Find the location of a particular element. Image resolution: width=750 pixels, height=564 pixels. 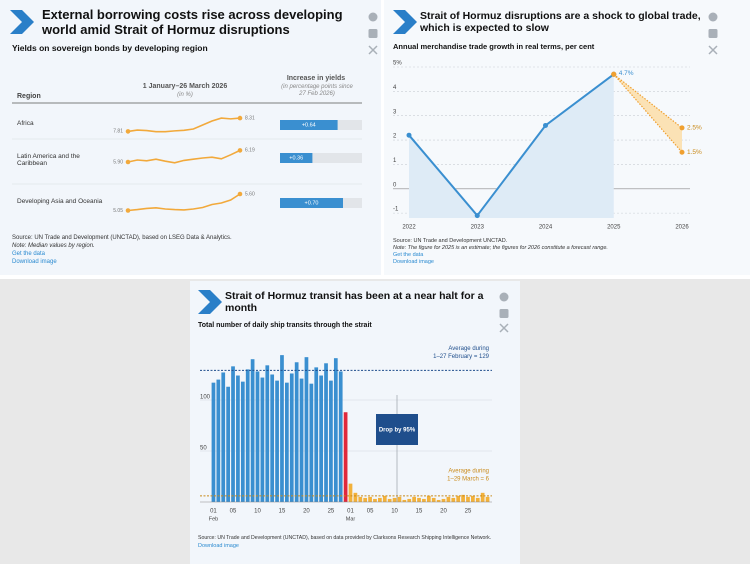

annotation-box is located at coordinates (397, 429).